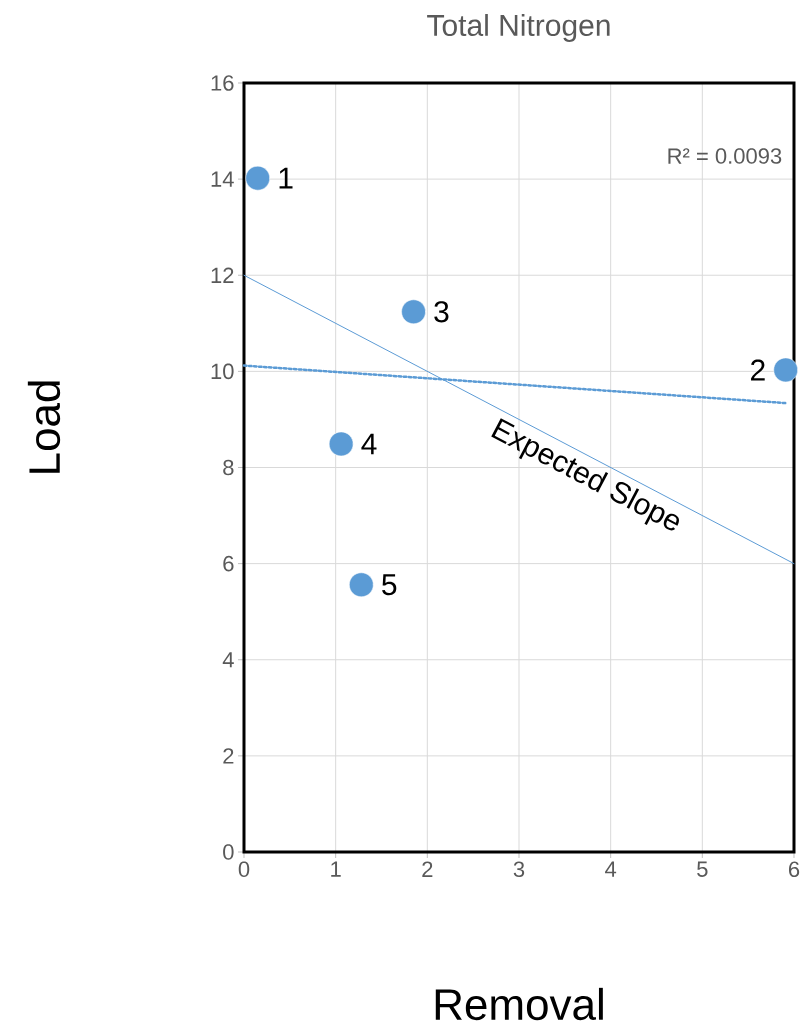 The width and height of the screenshot is (805, 1028). What do you see at coordinates (286, 178) in the screenshot?
I see `annotation: 1` at bounding box center [286, 178].